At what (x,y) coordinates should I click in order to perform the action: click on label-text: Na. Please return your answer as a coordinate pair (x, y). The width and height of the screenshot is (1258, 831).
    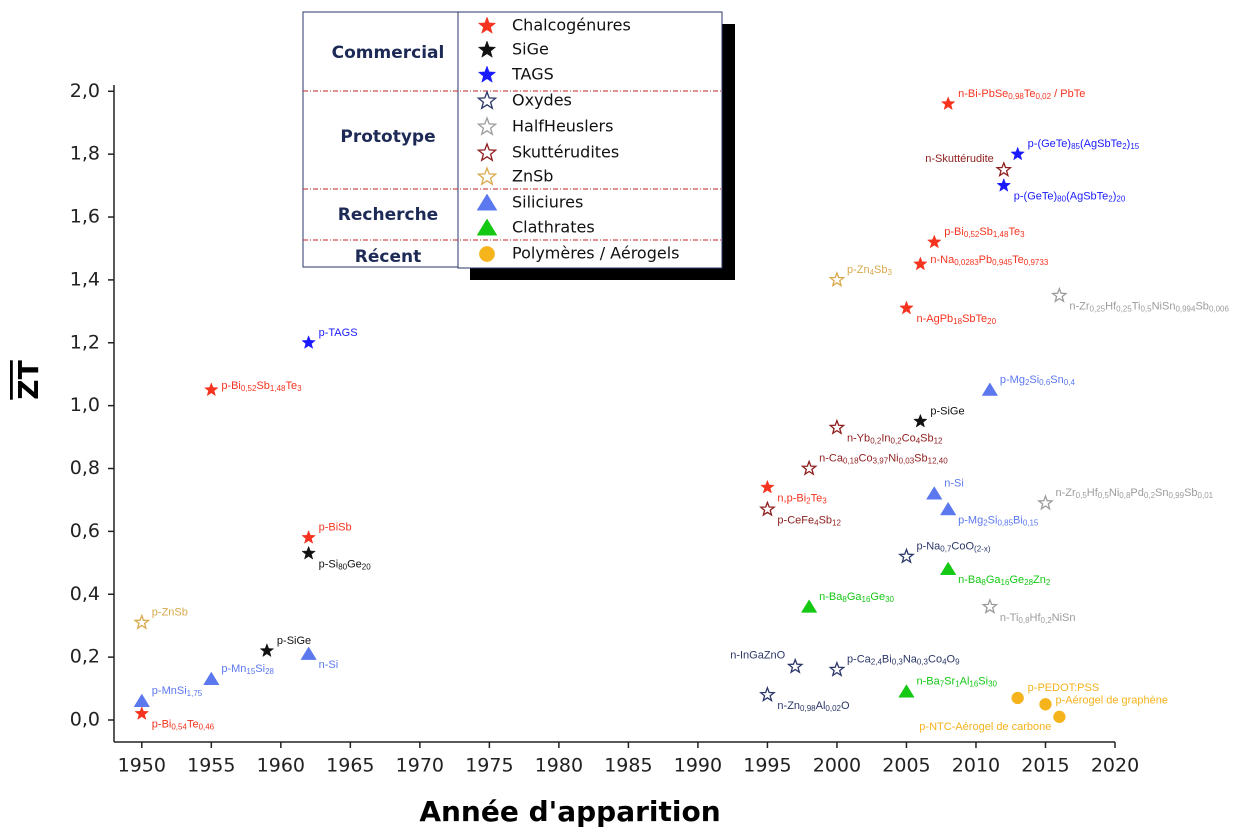
    Looking at the image, I should click on (910, 660).